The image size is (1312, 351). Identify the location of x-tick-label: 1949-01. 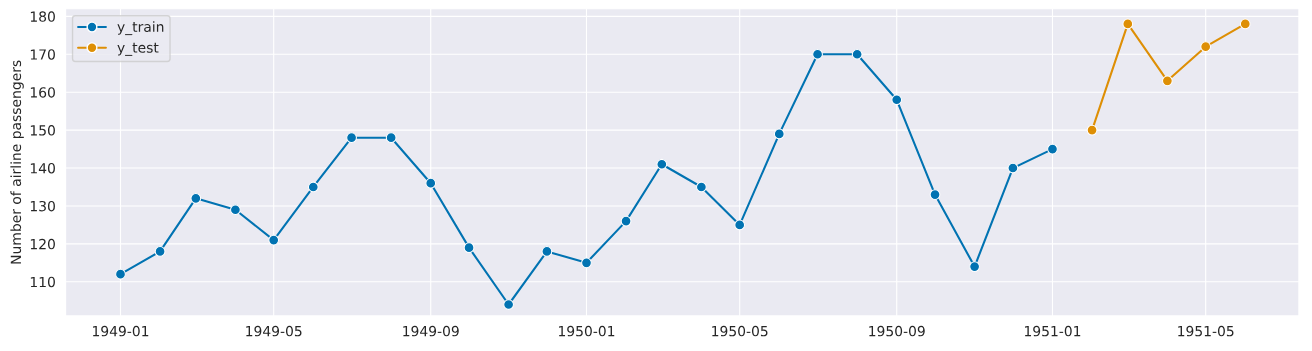
(121, 331).